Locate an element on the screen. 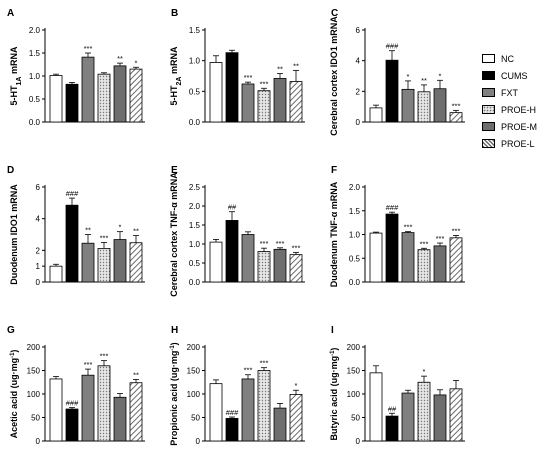  bar-e-proe-m is located at coordinates (280, 265).